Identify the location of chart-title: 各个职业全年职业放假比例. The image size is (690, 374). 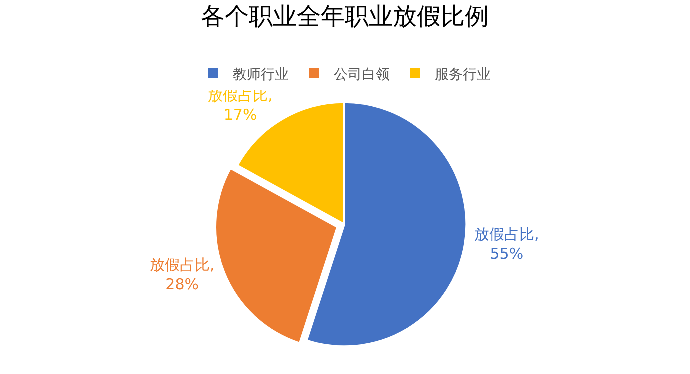
(345, 16).